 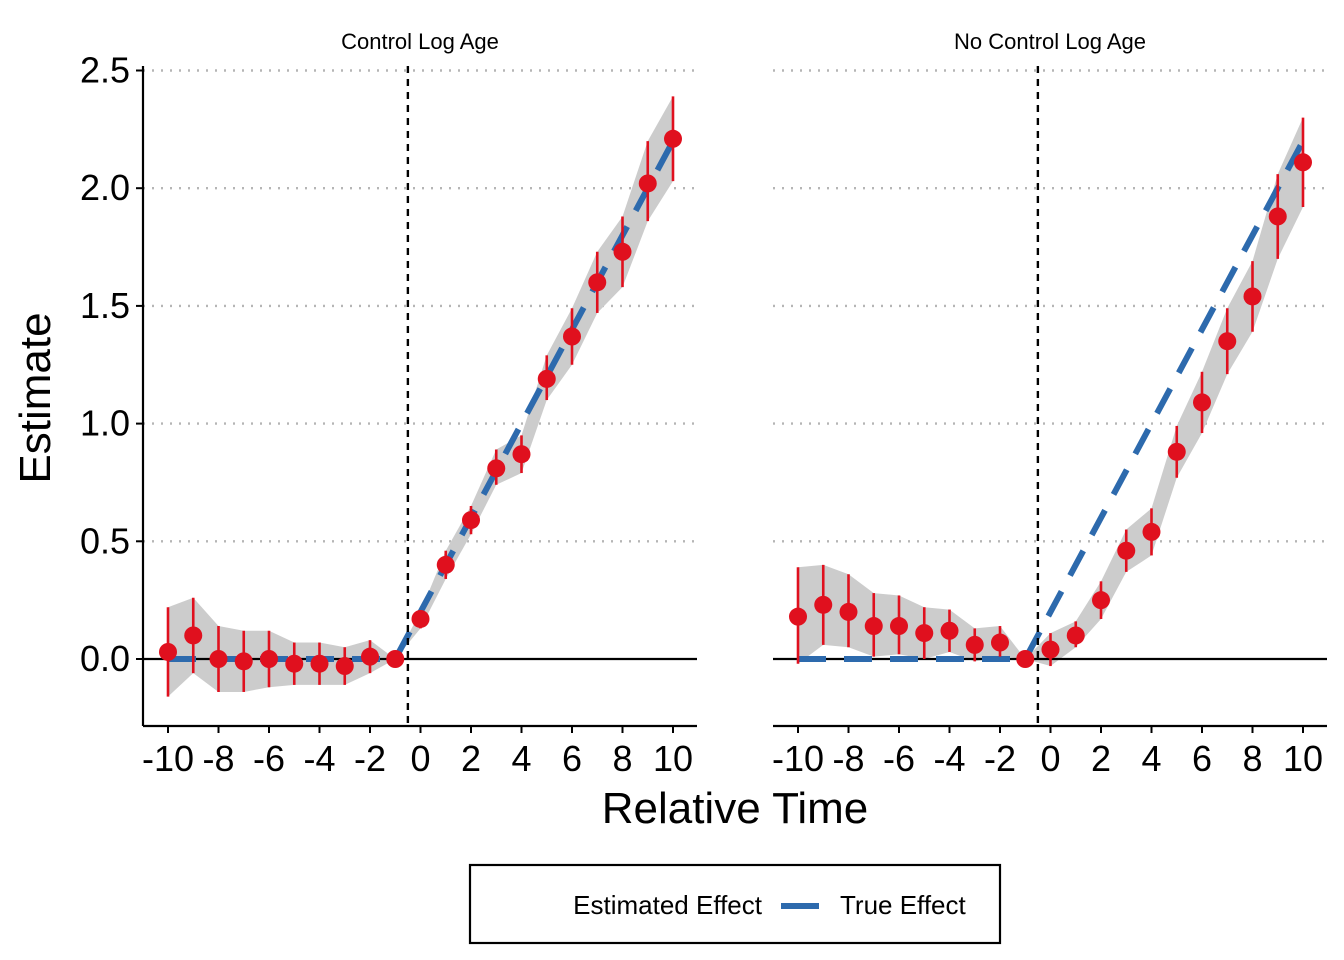 I want to click on legend-box, so click(x=735, y=904).